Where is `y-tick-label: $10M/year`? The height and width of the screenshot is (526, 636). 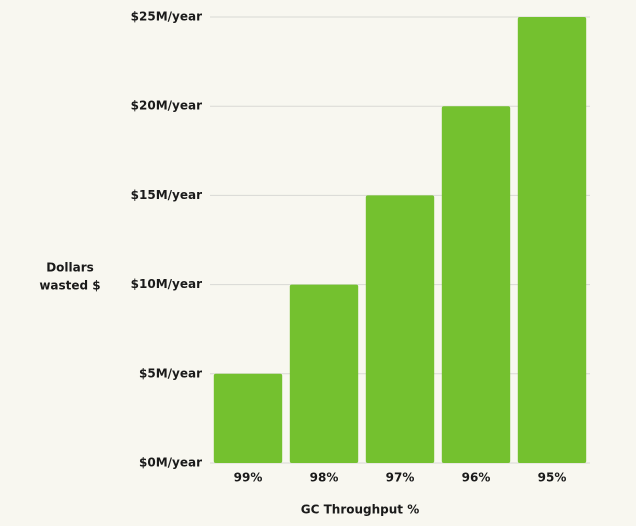
y-tick-label: $10M/year is located at coordinates (166, 284).